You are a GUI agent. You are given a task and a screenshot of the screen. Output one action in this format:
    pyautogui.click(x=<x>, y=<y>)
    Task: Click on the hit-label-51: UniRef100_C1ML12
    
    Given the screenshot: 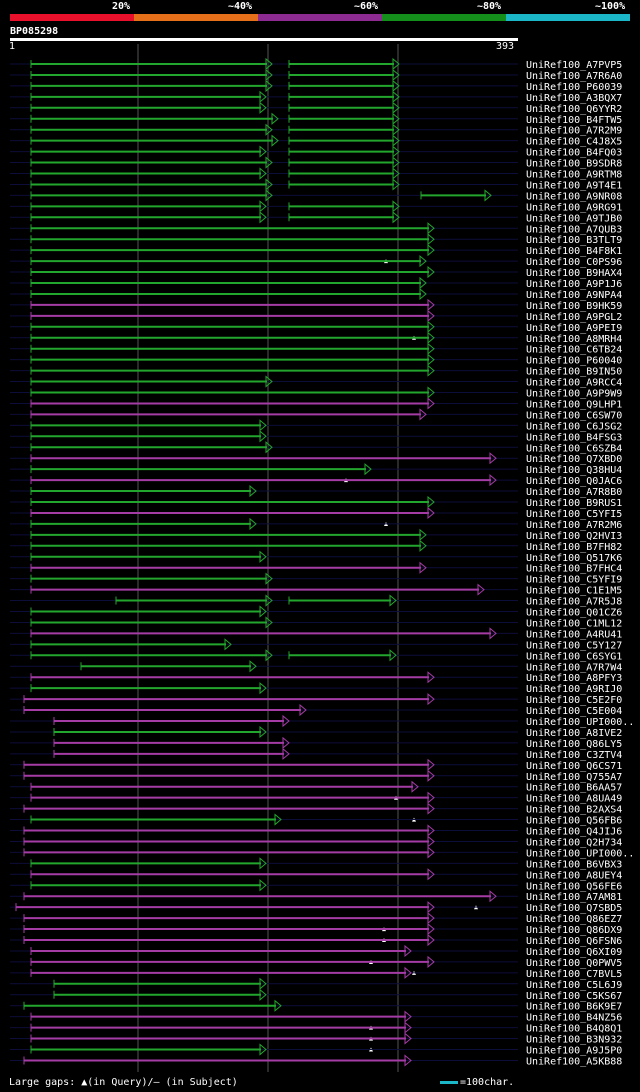 What is the action you would take?
    pyautogui.click(x=574, y=623)
    